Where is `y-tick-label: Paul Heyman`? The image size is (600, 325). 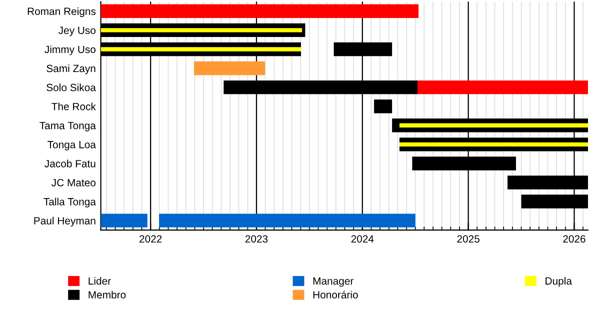 y-tick-label: Paul Heyman is located at coordinates (65, 221).